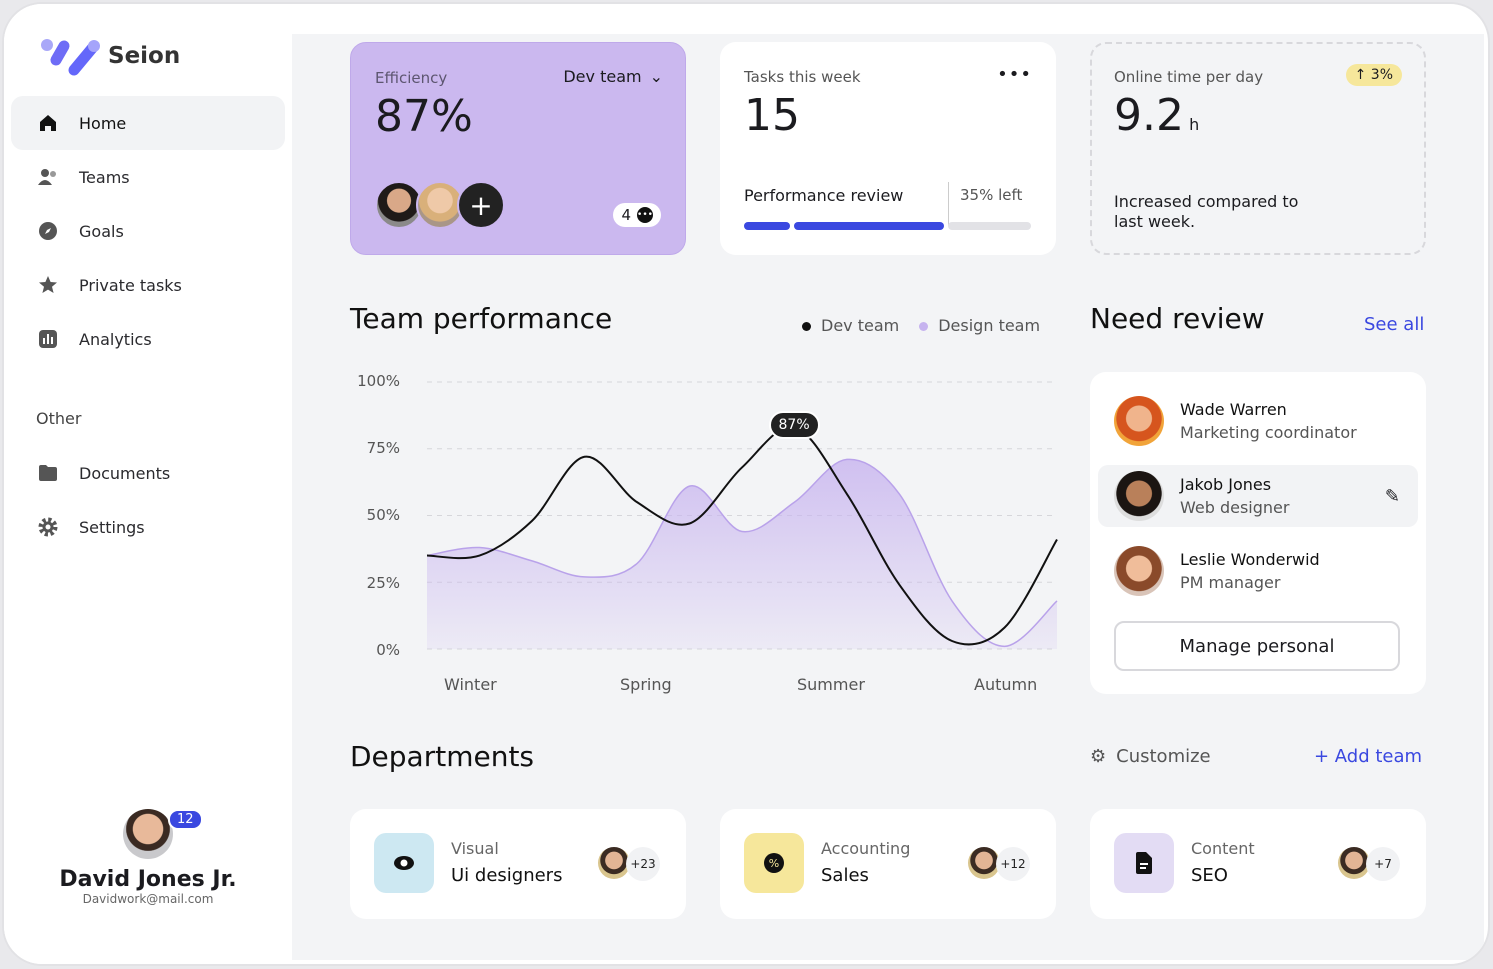 This screenshot has width=1493, height=969. I want to click on review-item: Wade Warren Marketing coordinator, so click(1258, 421).